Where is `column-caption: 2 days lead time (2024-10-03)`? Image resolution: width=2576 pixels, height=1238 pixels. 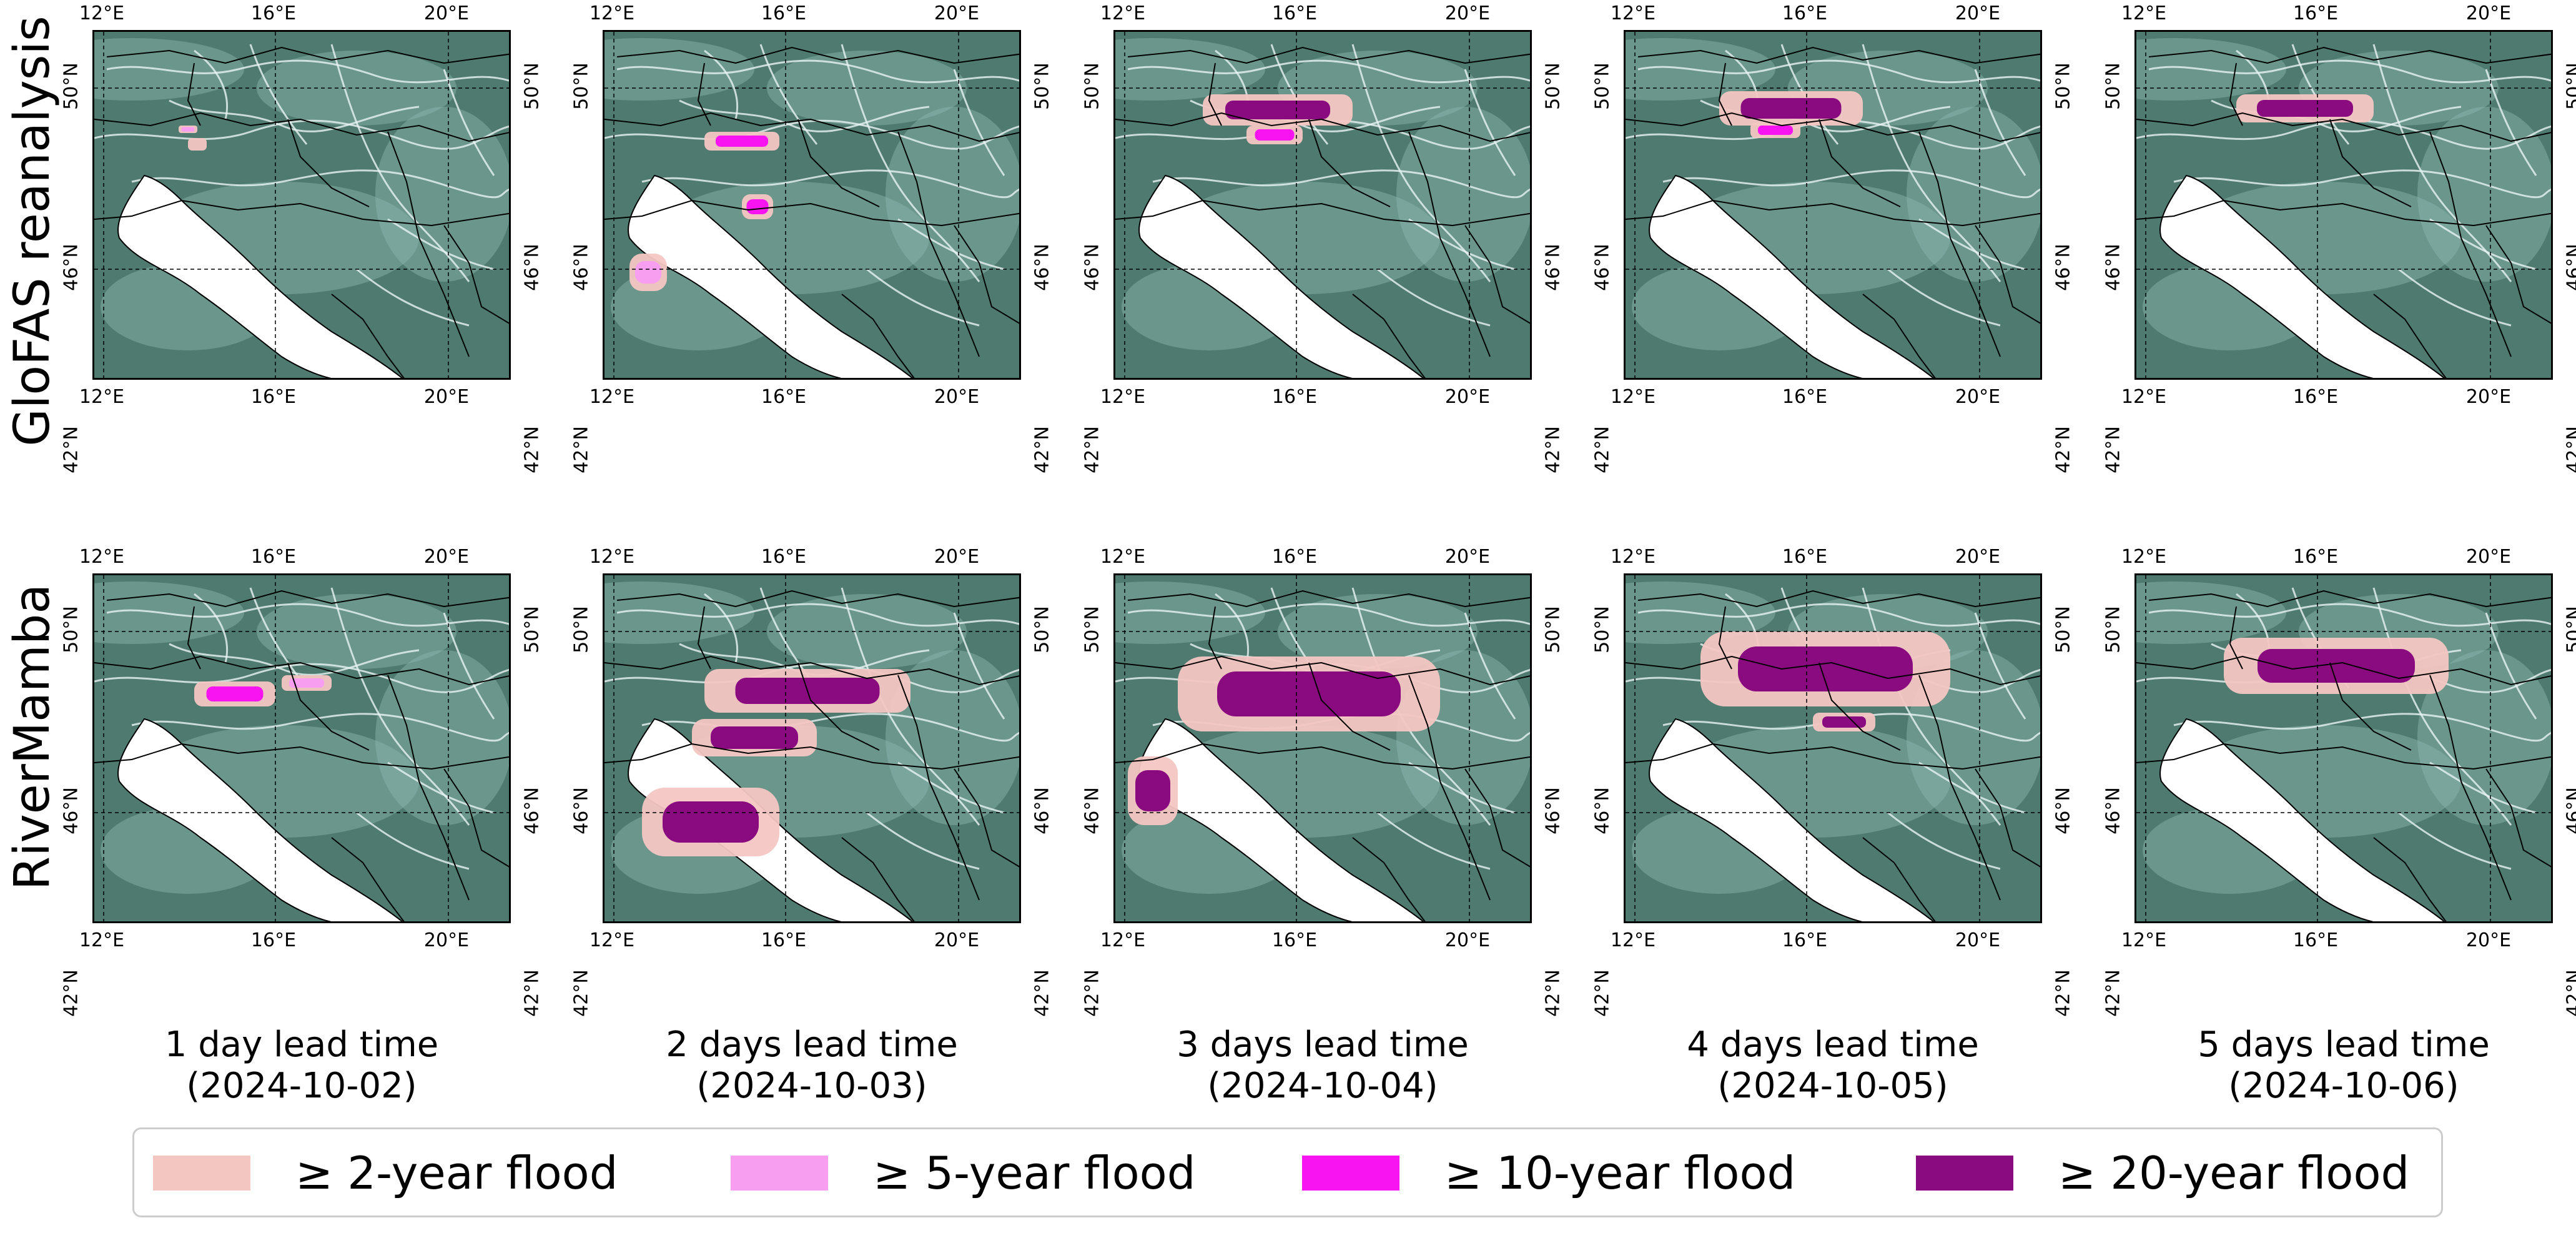 column-caption: 2 days lead time (2024-10-03) is located at coordinates (812, 1065).